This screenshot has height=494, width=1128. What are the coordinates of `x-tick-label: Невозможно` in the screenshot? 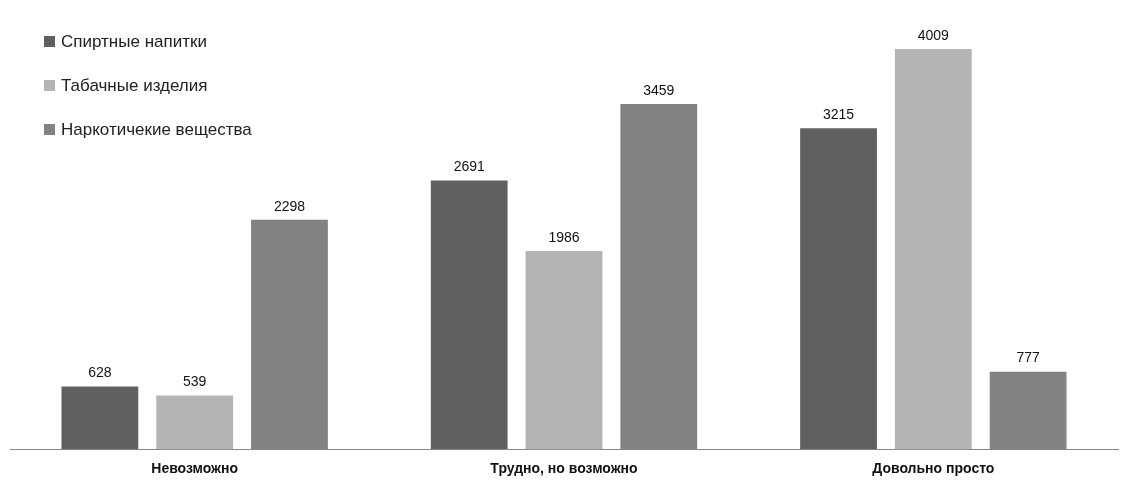 It's located at (195, 468).